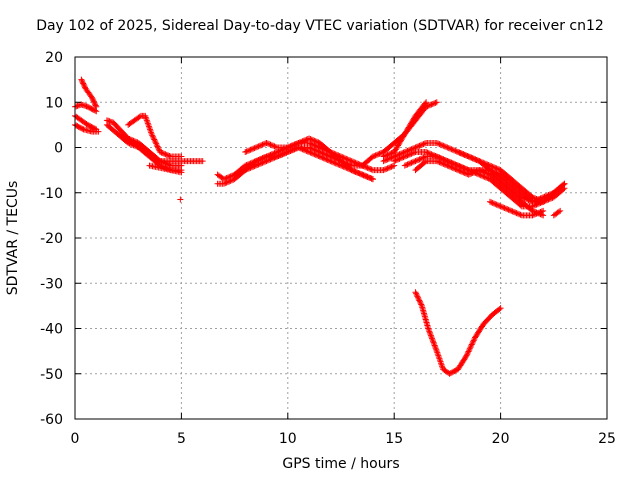  I want to click on series-track-t, so click(511, 177).